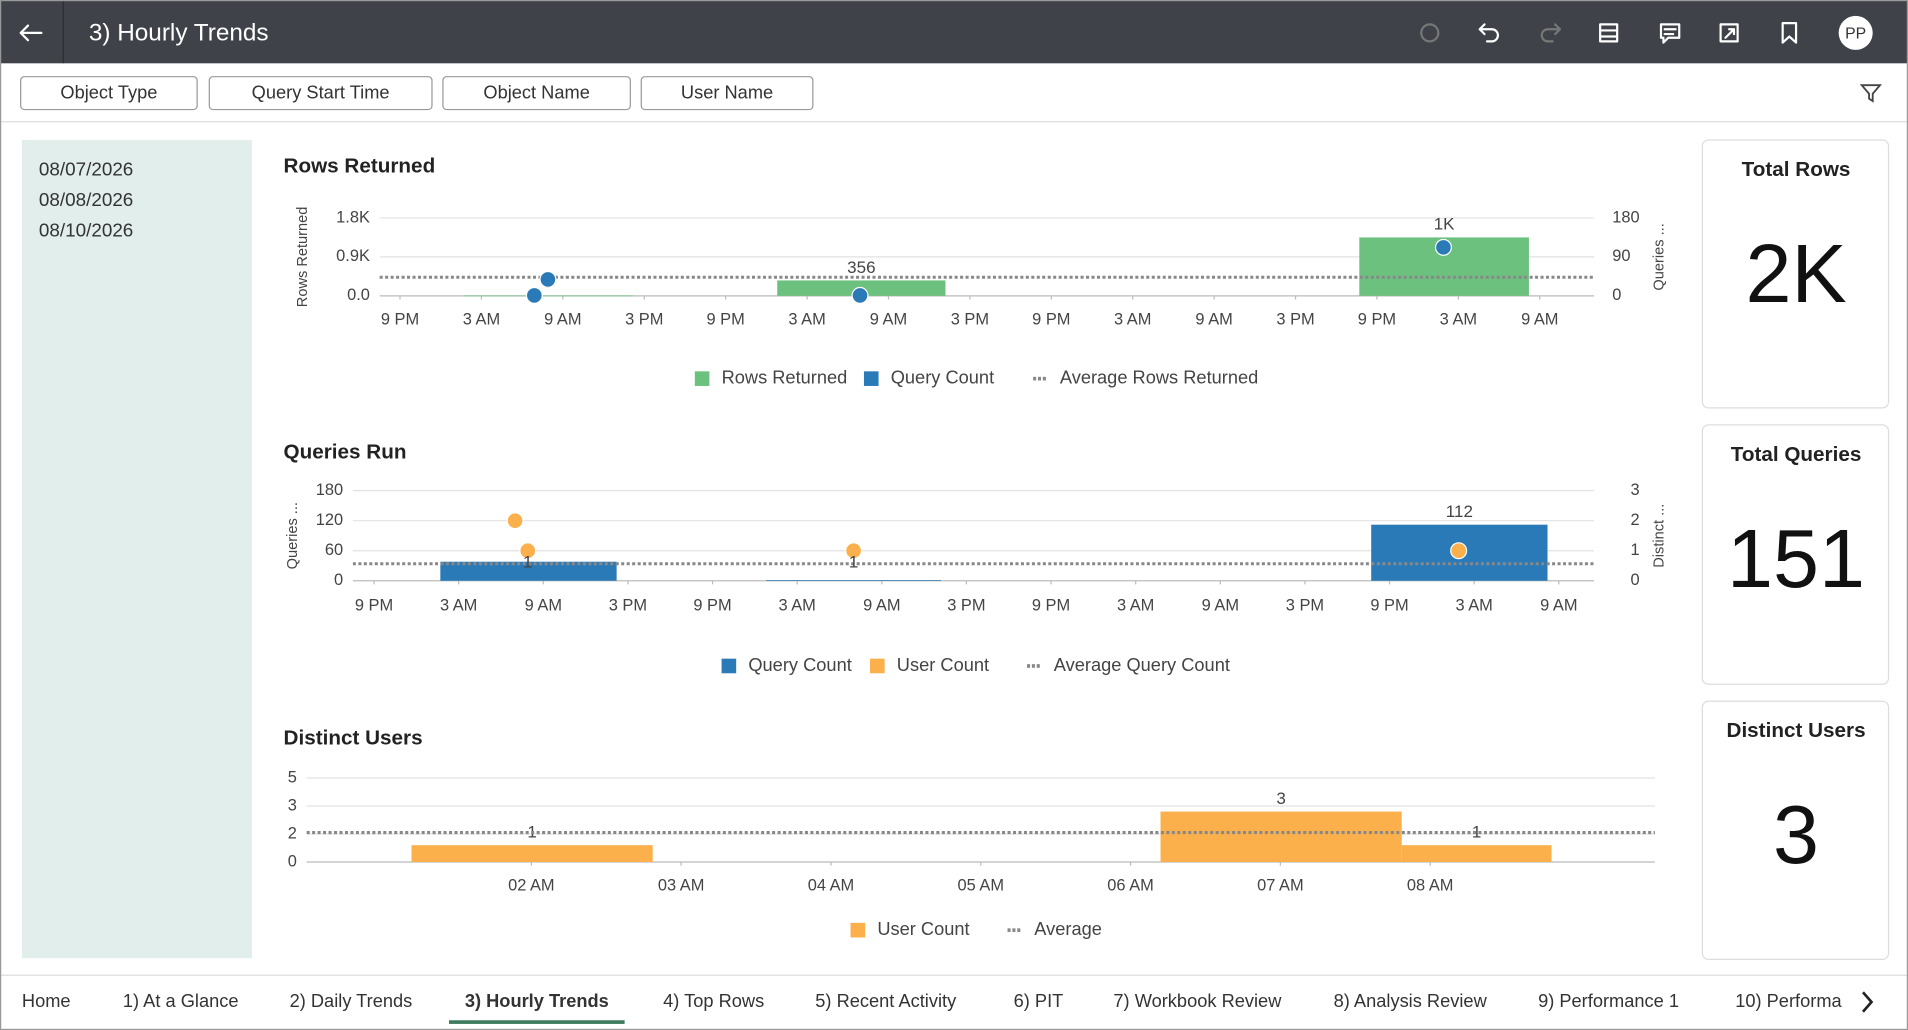  Describe the element at coordinates (181, 1000) in the screenshot. I see `tab: 1) At a Glance` at that location.